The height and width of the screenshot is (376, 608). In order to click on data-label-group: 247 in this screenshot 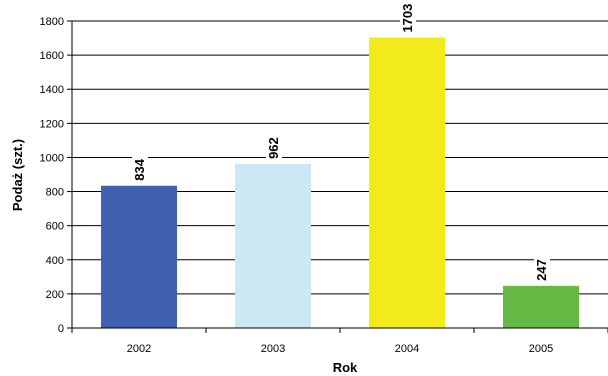, I will do `click(542, 268)`.